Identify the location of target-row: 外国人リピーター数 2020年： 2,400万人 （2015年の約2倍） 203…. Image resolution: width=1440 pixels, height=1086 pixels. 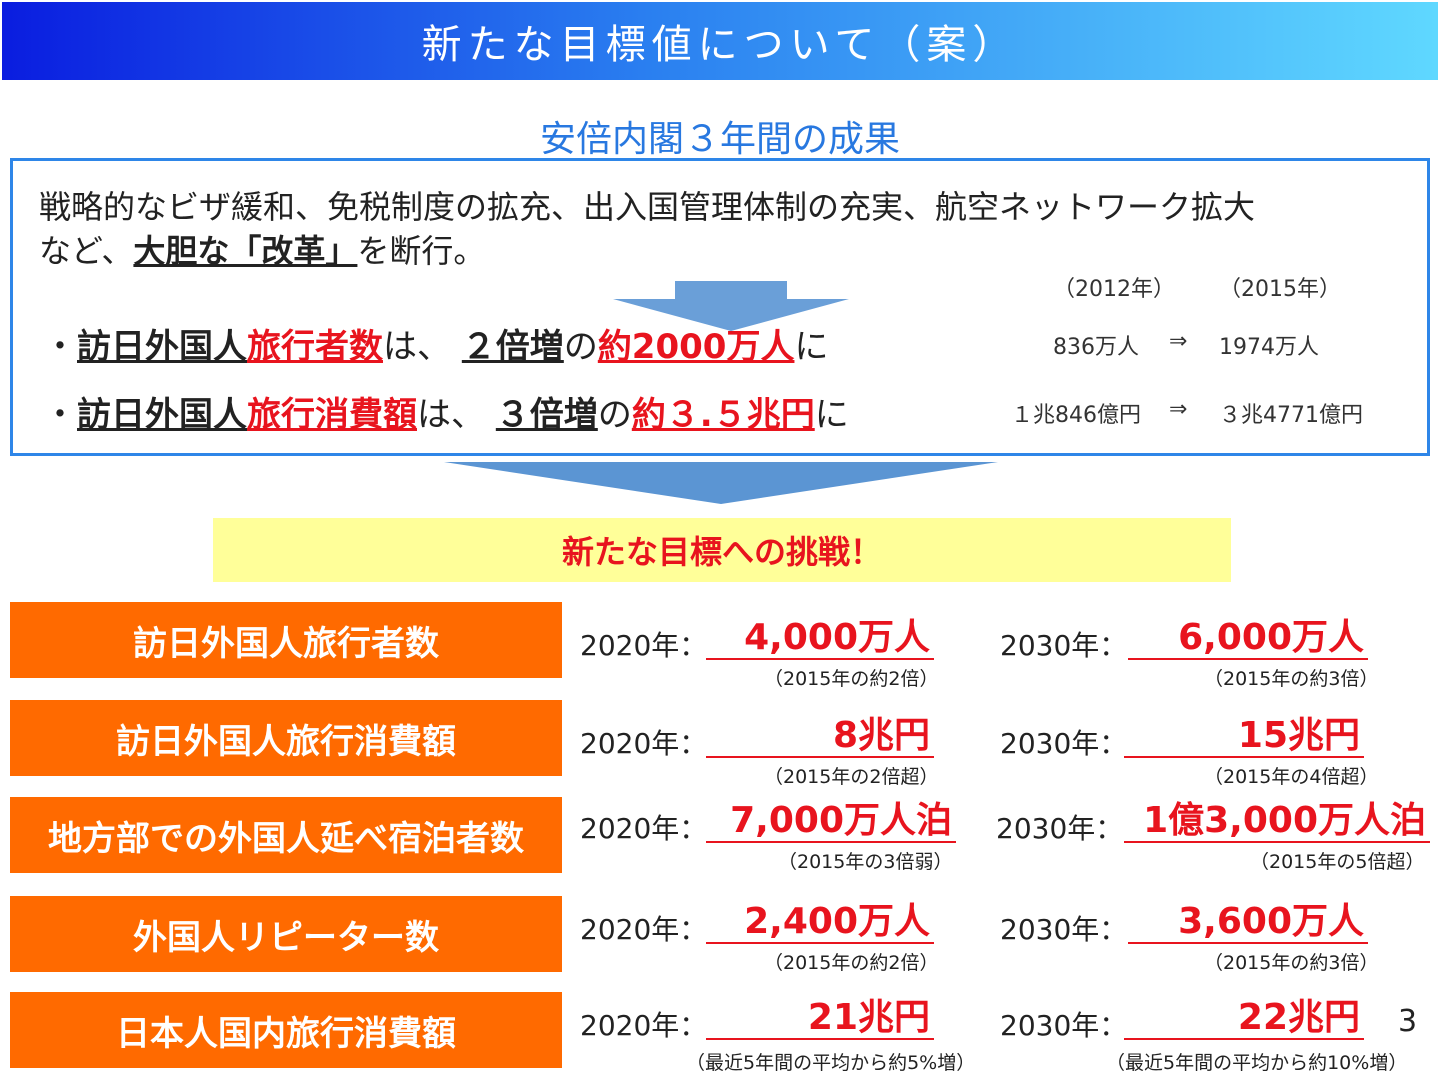
(720, 941).